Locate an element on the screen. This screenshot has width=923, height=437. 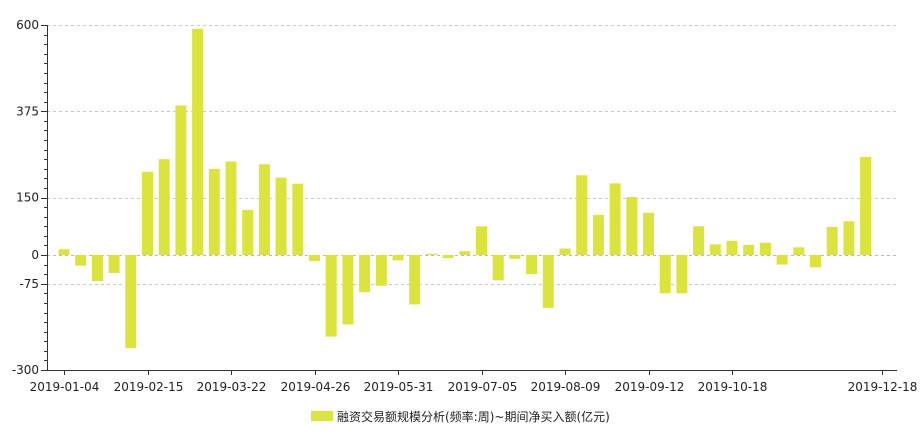
y-tick-label: 150 is located at coordinates (27, 198).